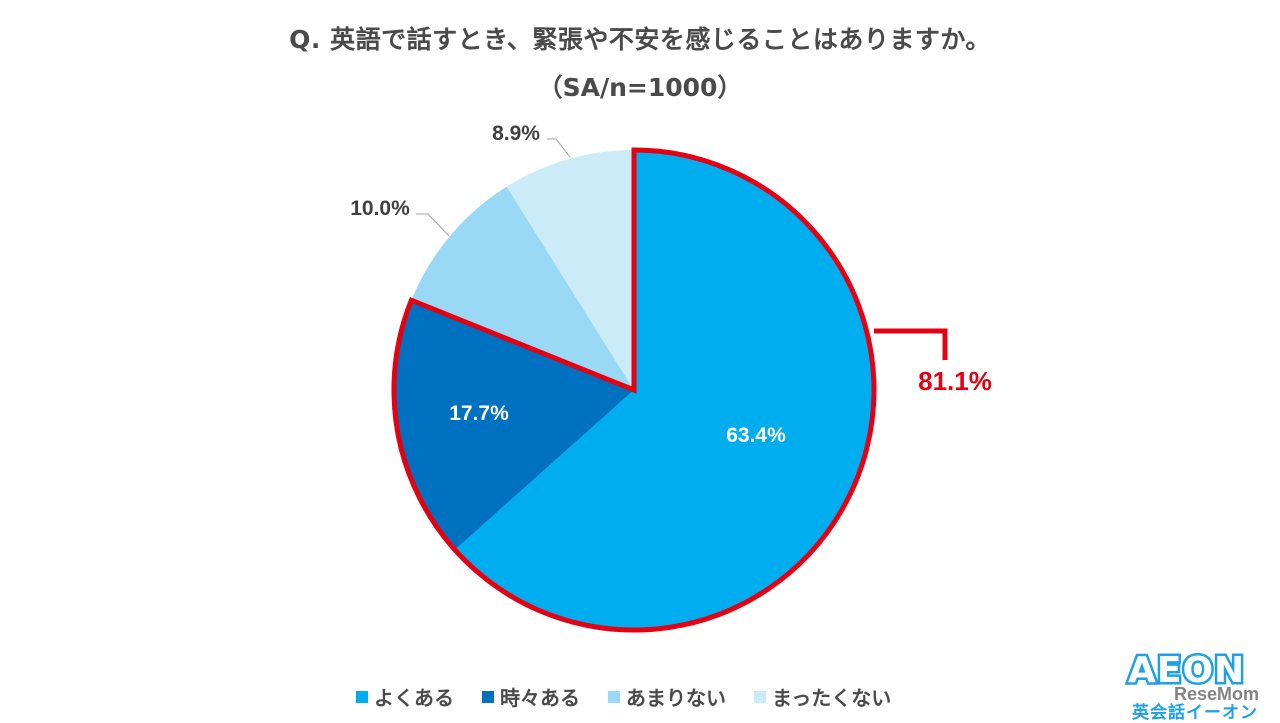 Image resolution: width=1280 pixels, height=723 pixels. I want to click on legend-label: まったくない, so click(832, 698).